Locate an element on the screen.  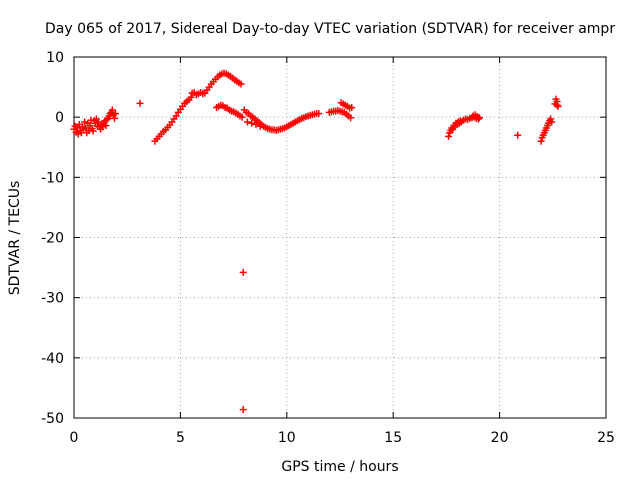
x-axis-label: GPS time / hours is located at coordinates (339, 467).